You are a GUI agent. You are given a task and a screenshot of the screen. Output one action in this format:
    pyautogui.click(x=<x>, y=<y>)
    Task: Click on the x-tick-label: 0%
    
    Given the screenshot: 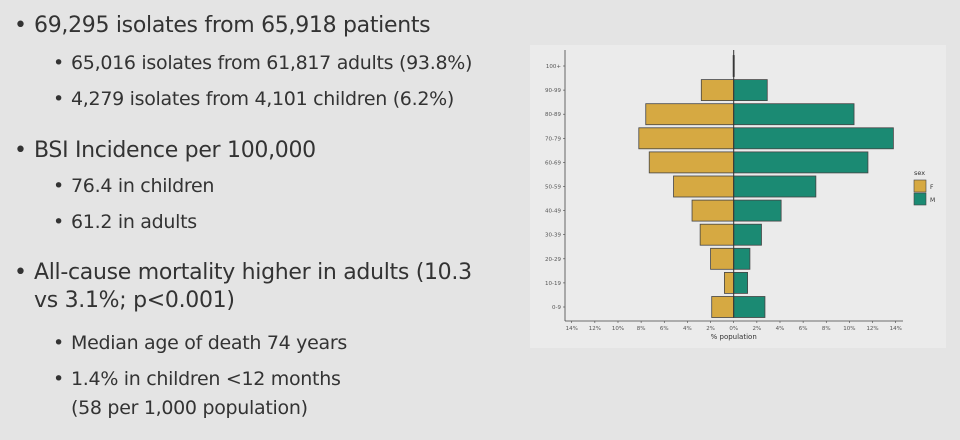 What is the action you would take?
    pyautogui.click(x=733, y=329)
    